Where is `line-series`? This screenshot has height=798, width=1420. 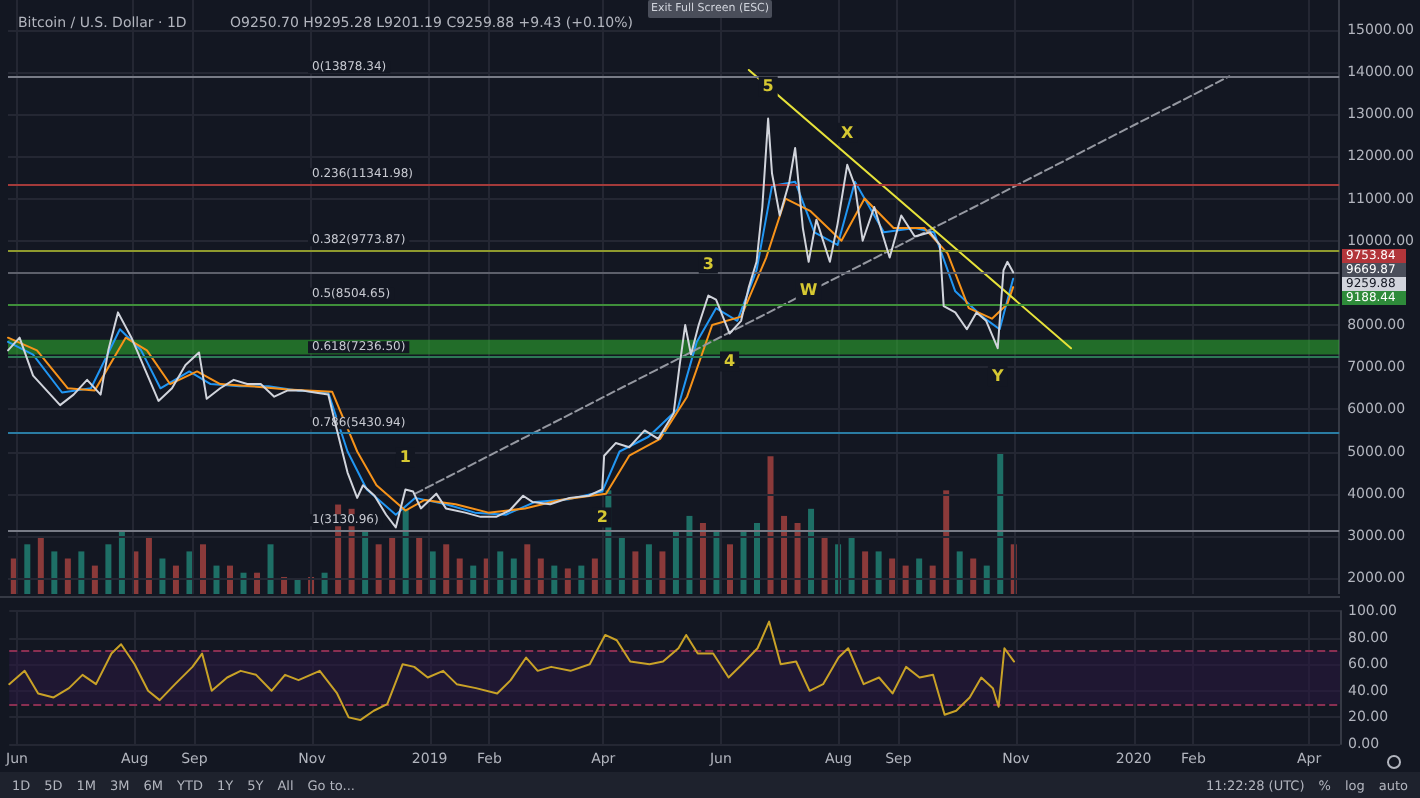 line-series is located at coordinates (512, 671).